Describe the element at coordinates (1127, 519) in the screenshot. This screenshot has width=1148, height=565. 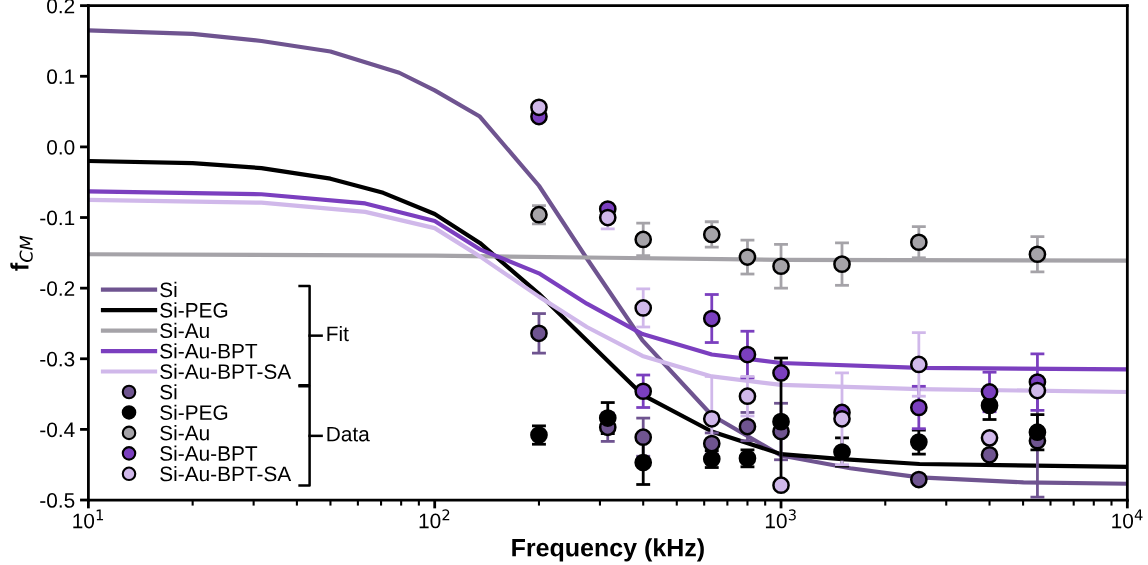
I see `x-tick-label: 10$^{4}$` at that location.